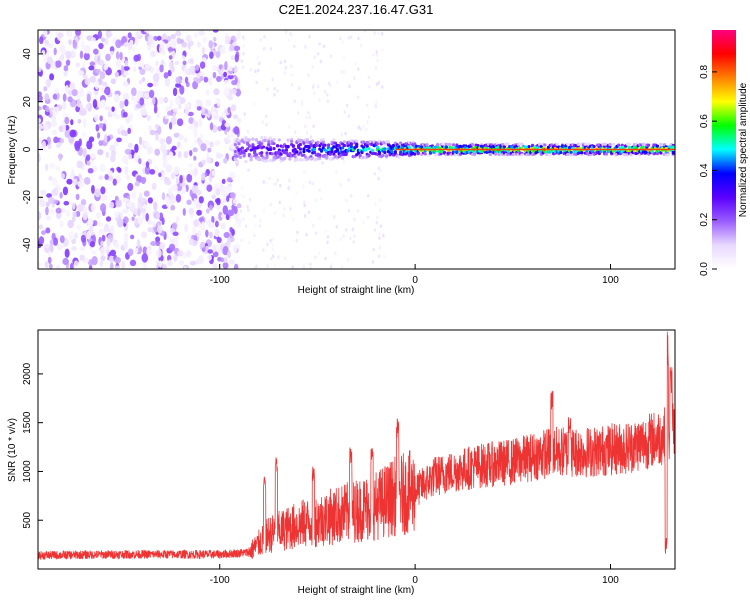  What do you see at coordinates (32, 150) in the screenshot?
I see `spectrogram-y-ticks: -40 -20 0 20 40` at bounding box center [32, 150].